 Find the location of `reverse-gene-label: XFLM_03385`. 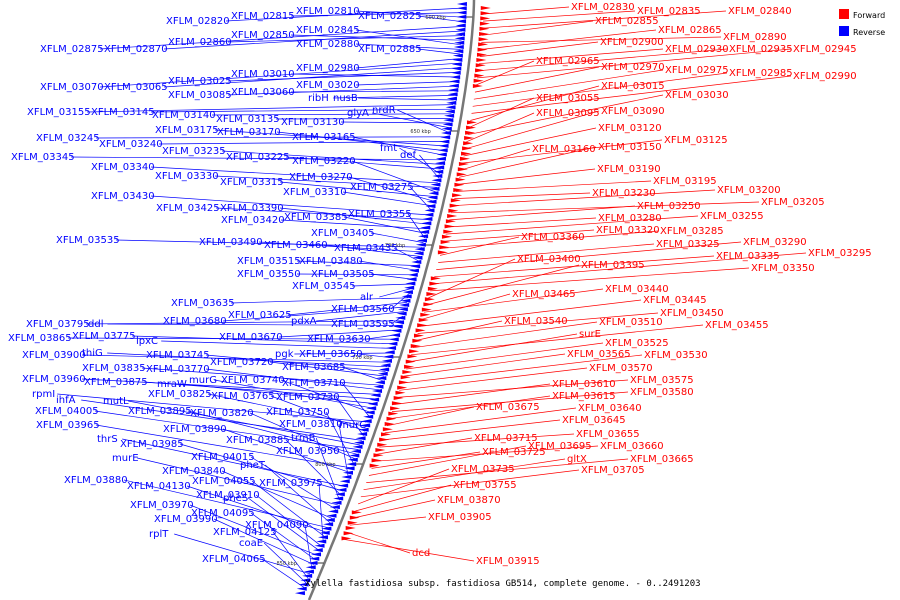

reverse-gene-label: XFLM_03385 is located at coordinates (316, 217).